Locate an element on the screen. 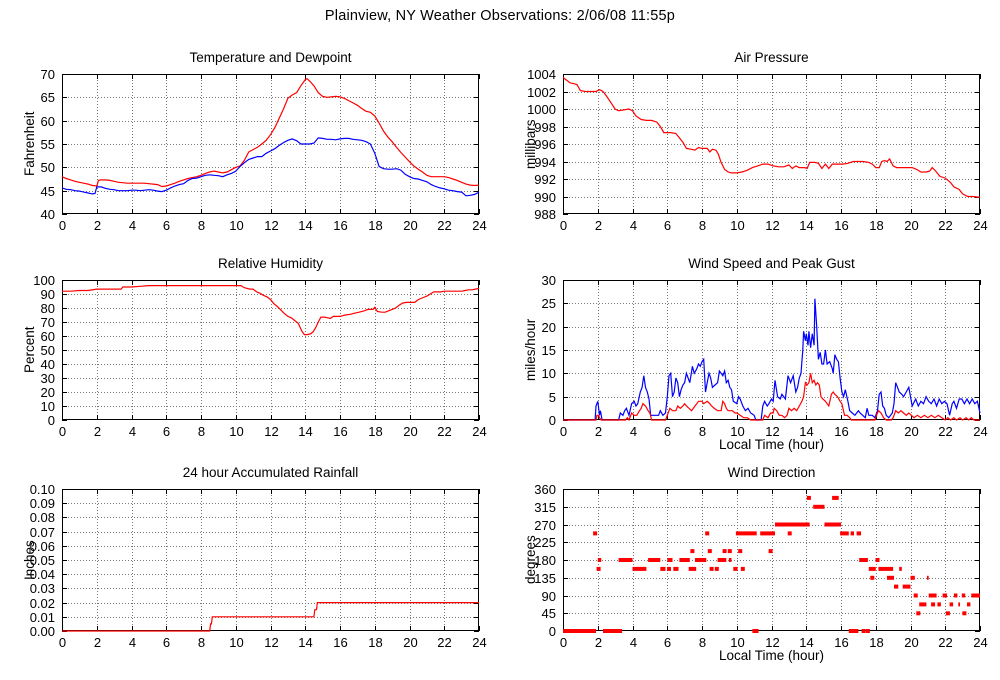 This screenshot has height=680, width=1000. y-tick-label: 0.10 is located at coordinates (42, 489).